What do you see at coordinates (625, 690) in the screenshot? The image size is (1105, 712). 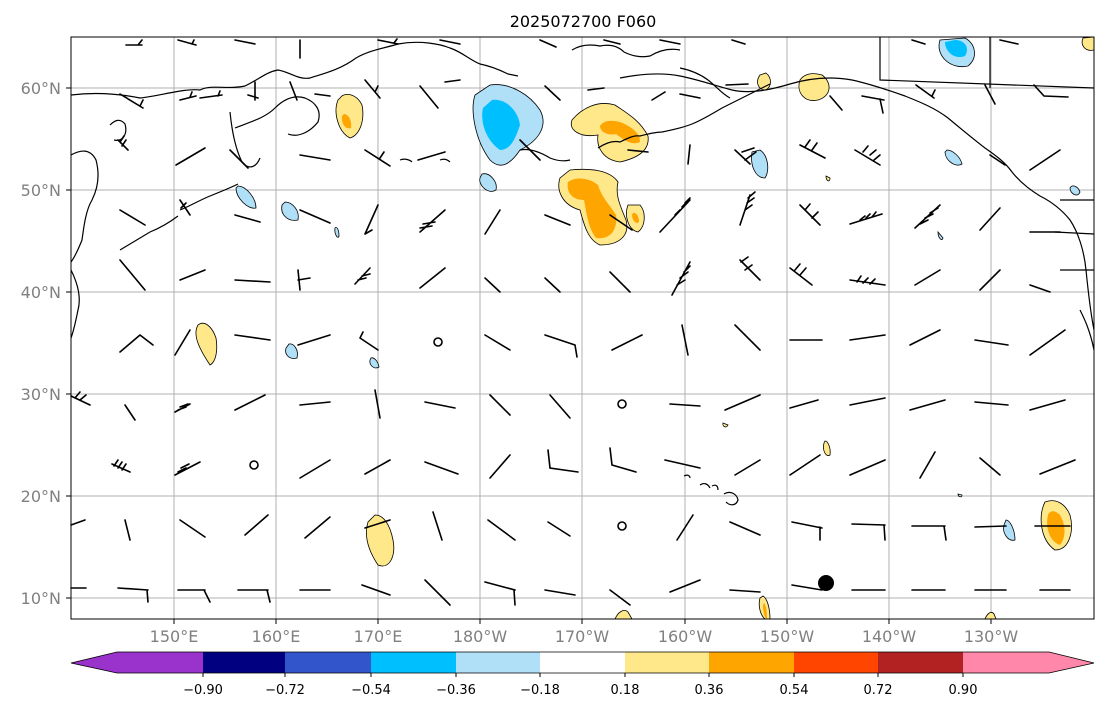 I see `colorbar-label: 0.18` at bounding box center [625, 690].